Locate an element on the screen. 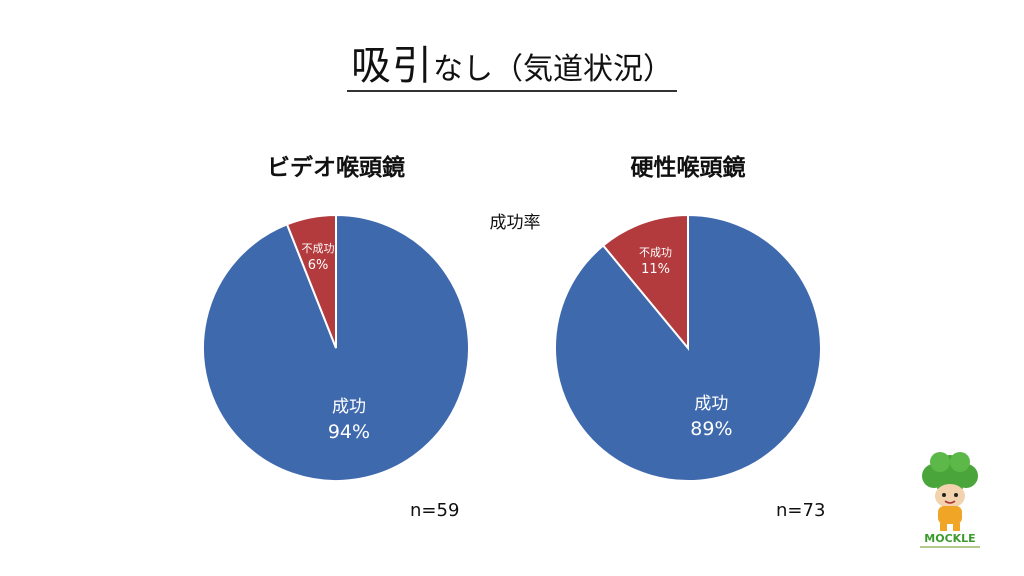 This screenshot has height=576, width=1024. mascot-body is located at coordinates (950, 515).